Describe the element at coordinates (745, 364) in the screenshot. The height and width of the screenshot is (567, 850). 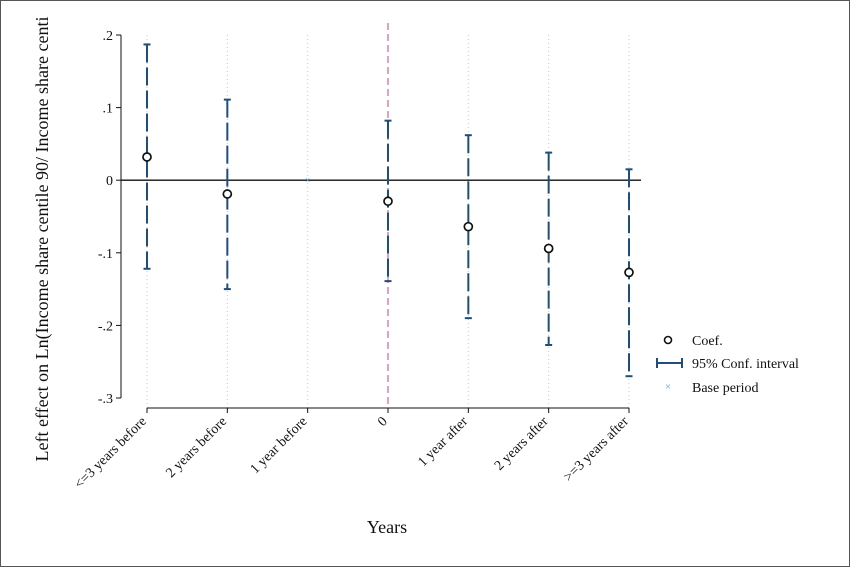
I see `legend-ci-label: 95% Conf. interval` at that location.